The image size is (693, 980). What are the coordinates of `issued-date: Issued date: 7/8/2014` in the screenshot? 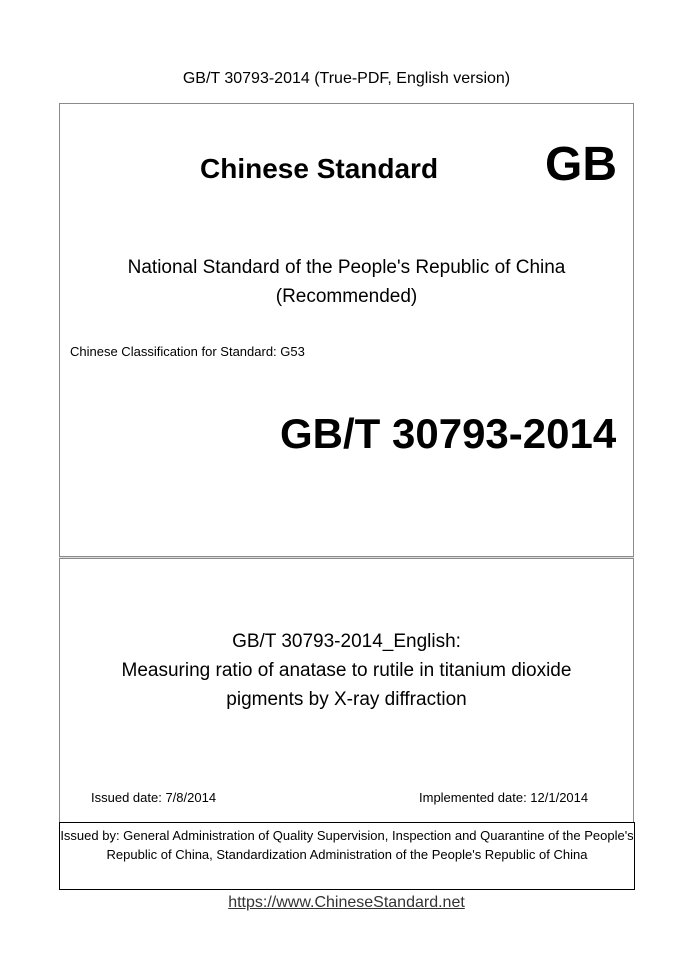 It's located at (154, 797).